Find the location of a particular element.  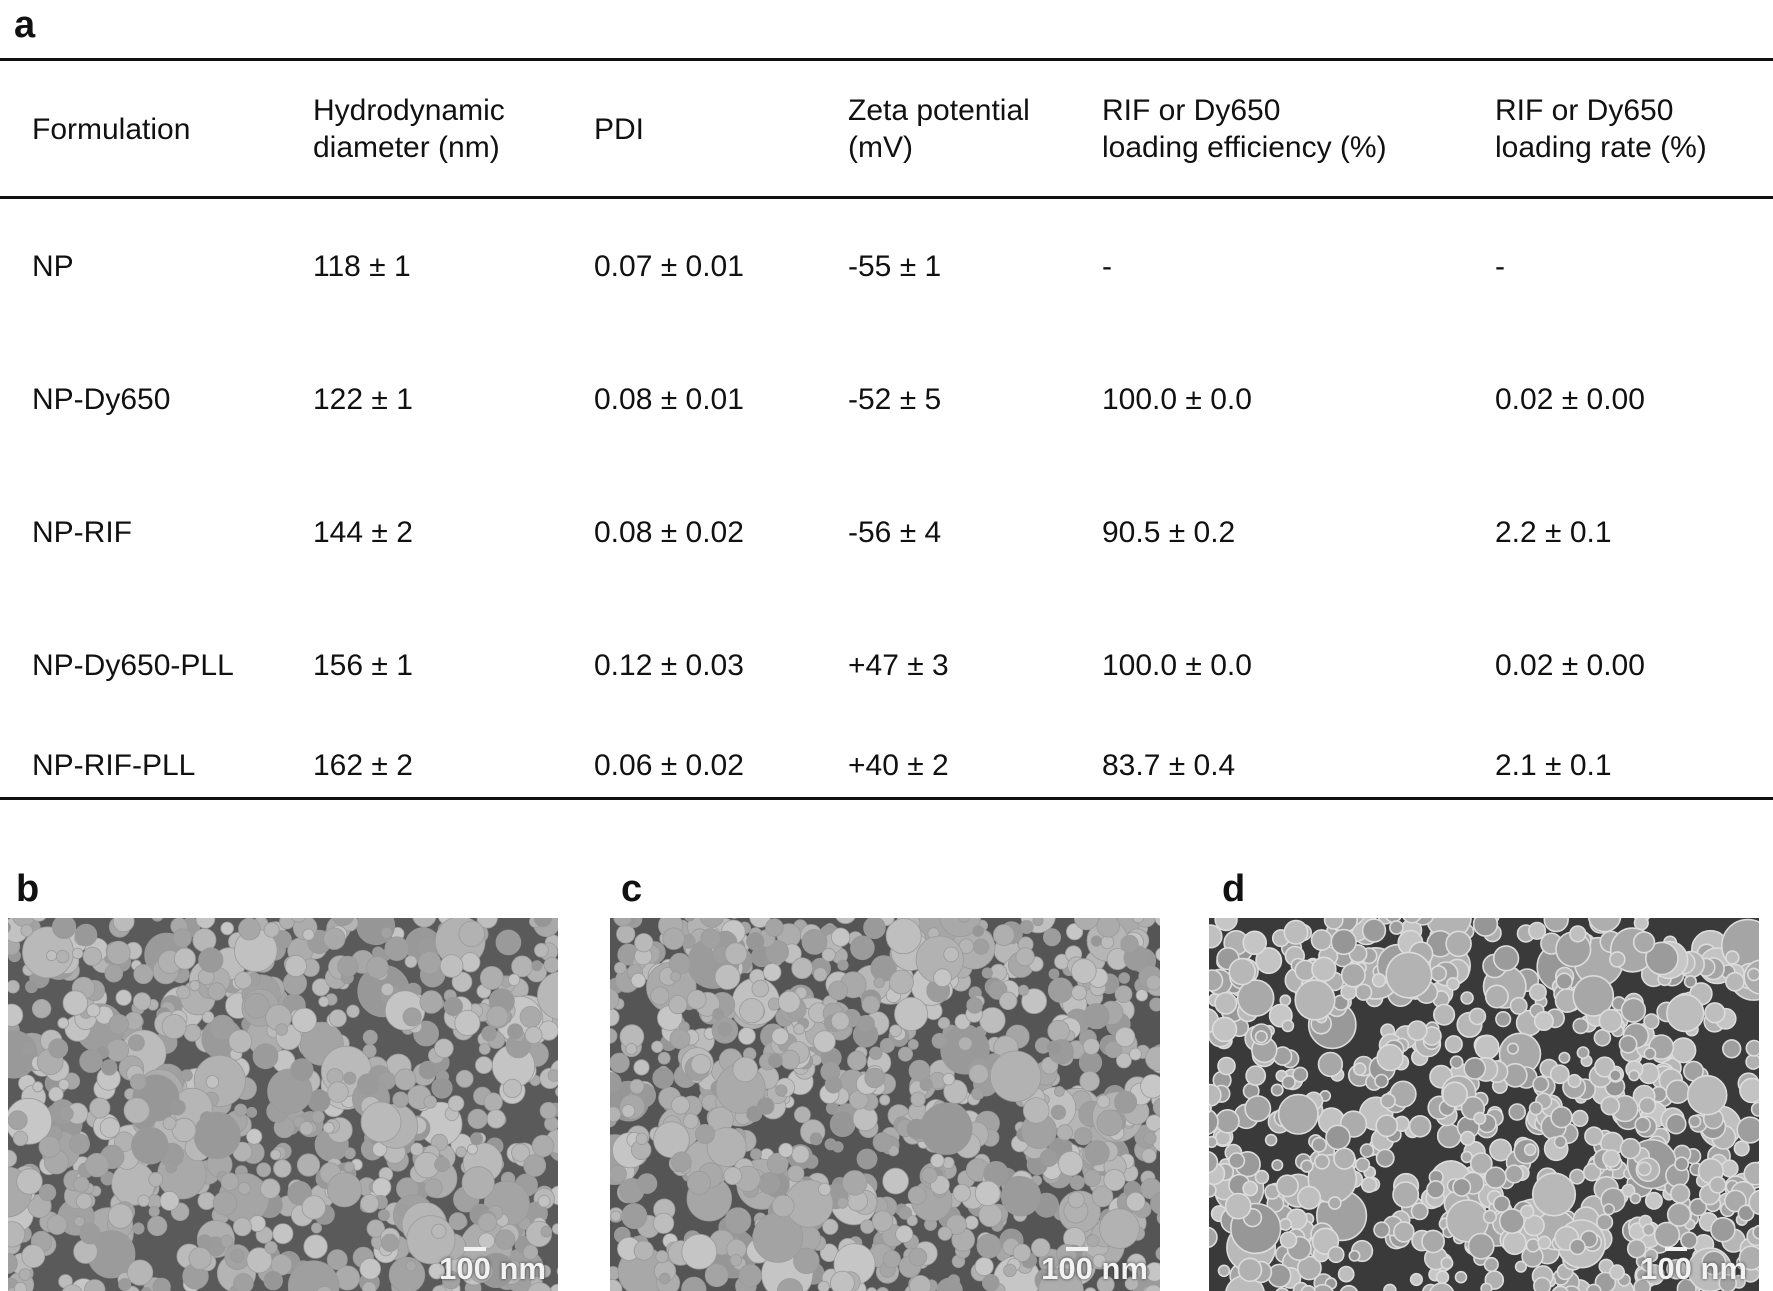

panel-label-a: a is located at coordinates (25, 25).